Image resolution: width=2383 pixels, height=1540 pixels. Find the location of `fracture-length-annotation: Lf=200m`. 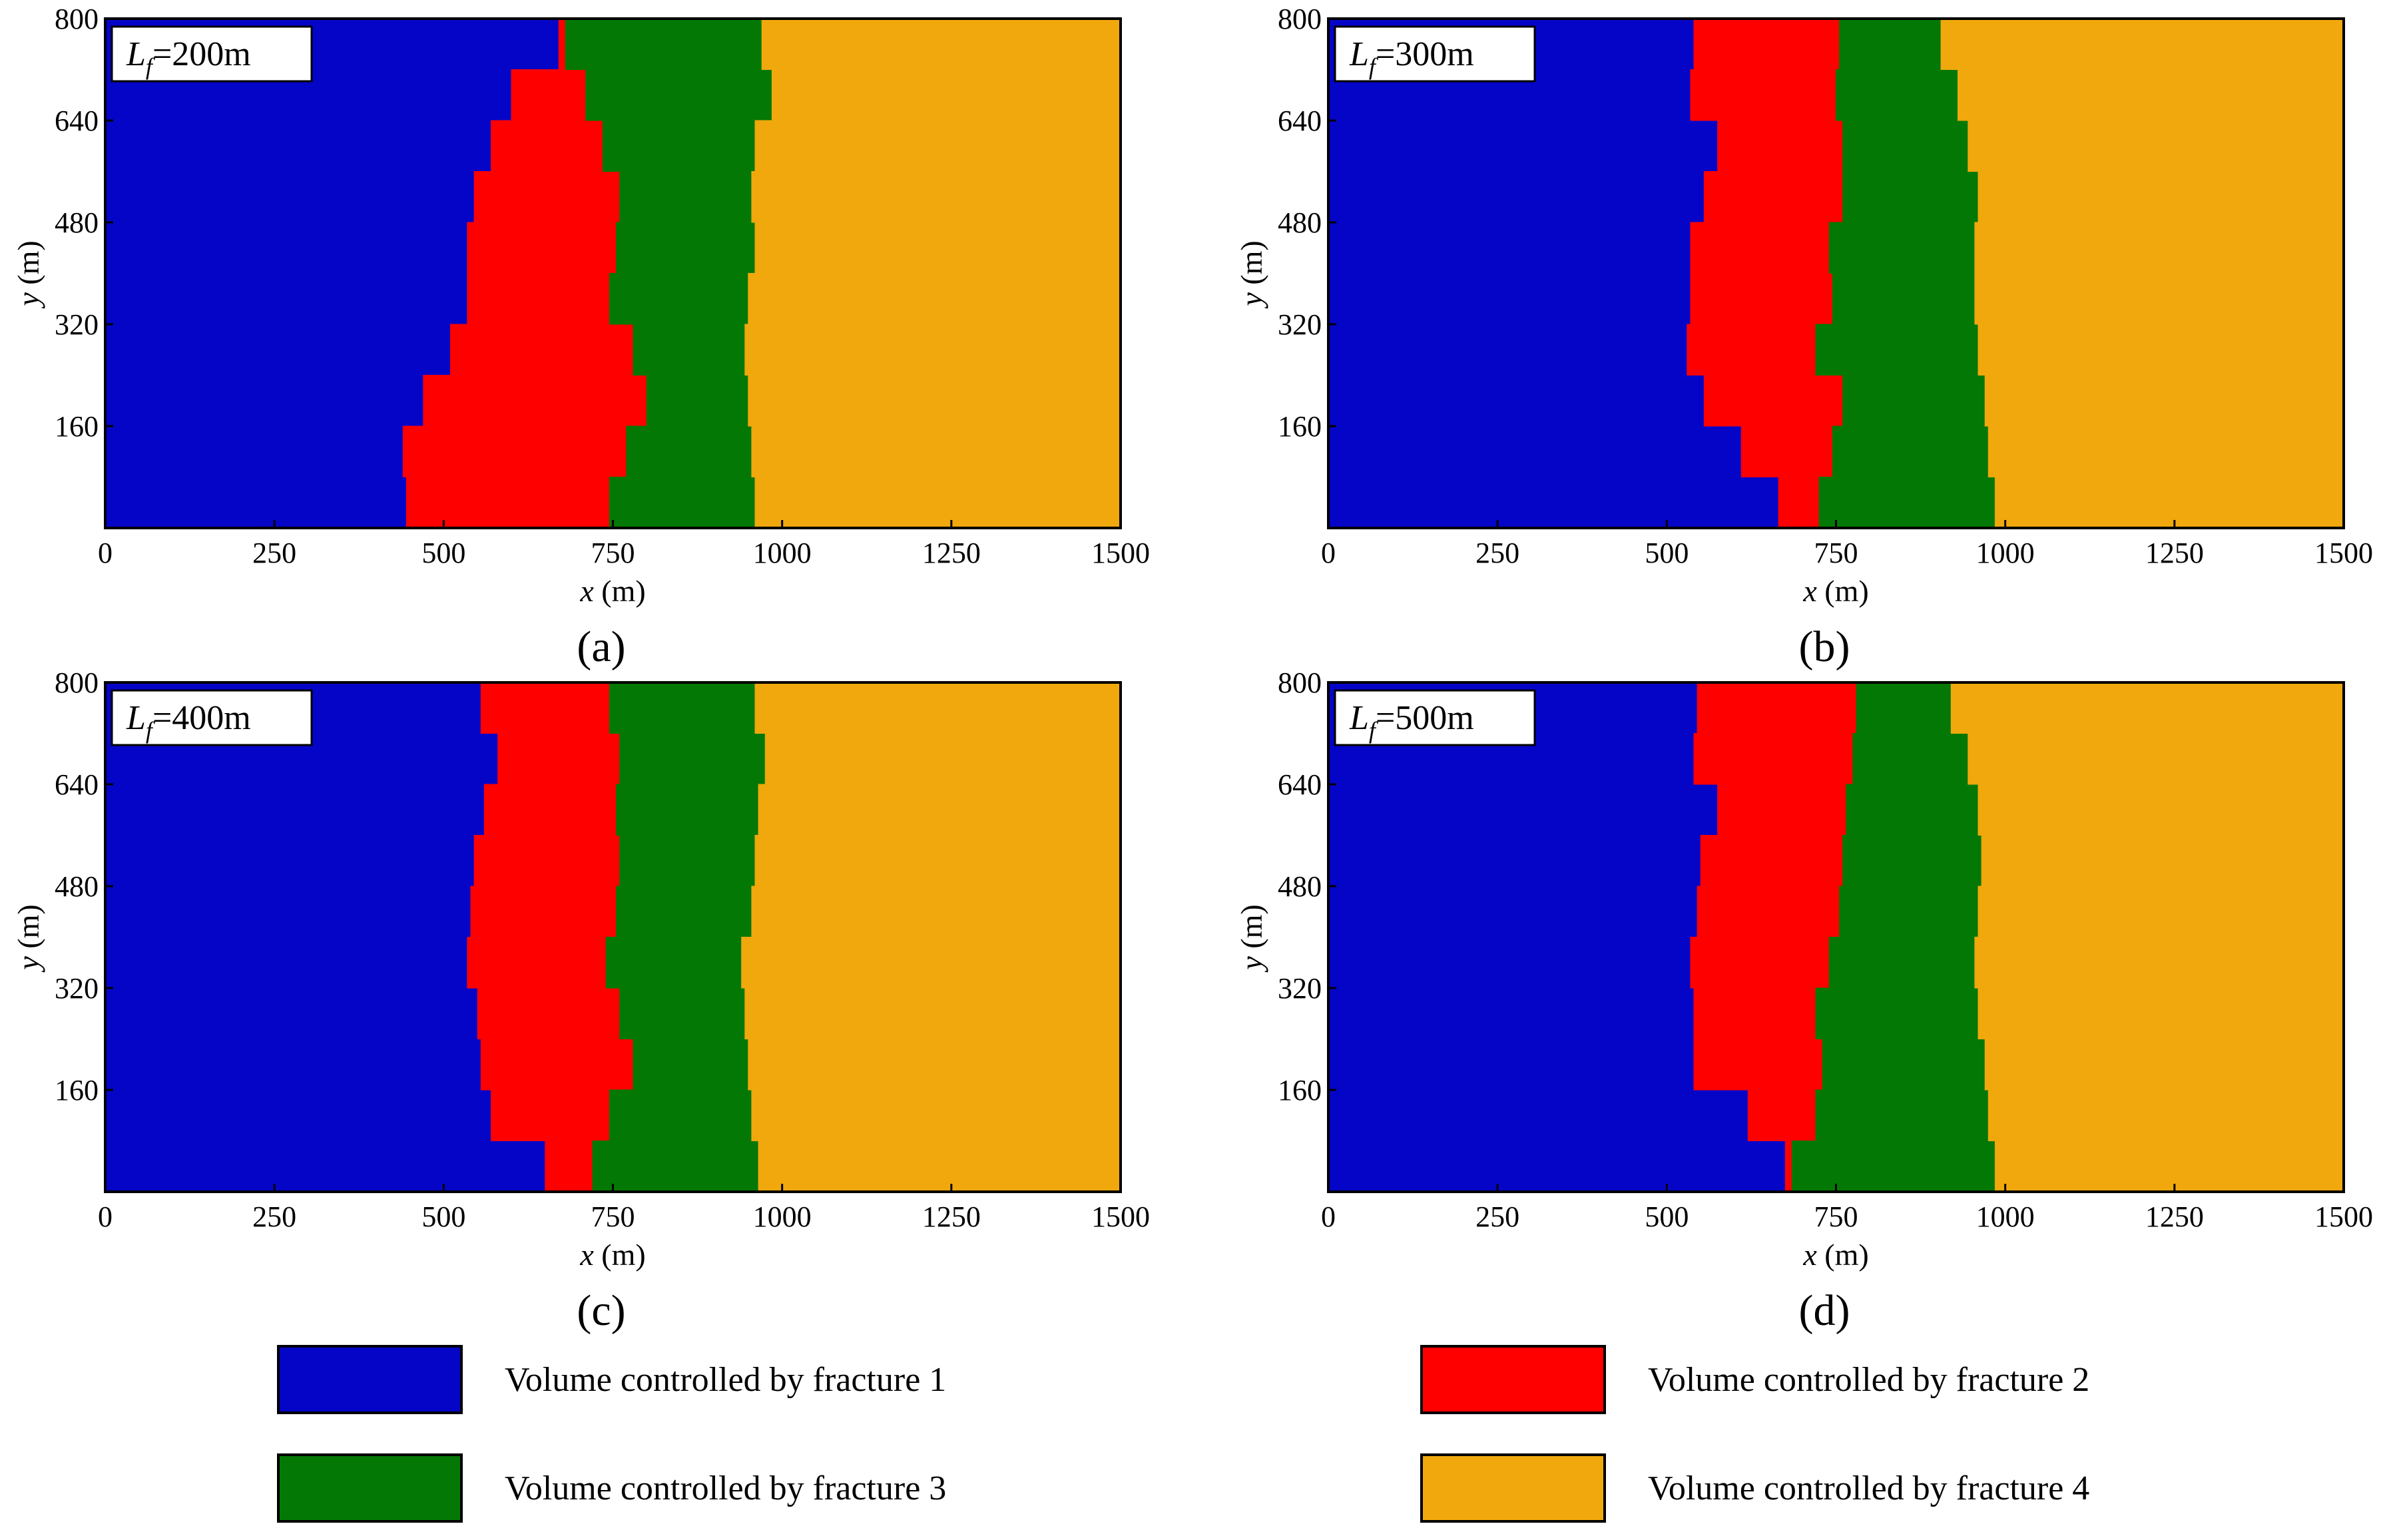

fracture-length-annotation: Lf=200m is located at coordinates (212, 54).